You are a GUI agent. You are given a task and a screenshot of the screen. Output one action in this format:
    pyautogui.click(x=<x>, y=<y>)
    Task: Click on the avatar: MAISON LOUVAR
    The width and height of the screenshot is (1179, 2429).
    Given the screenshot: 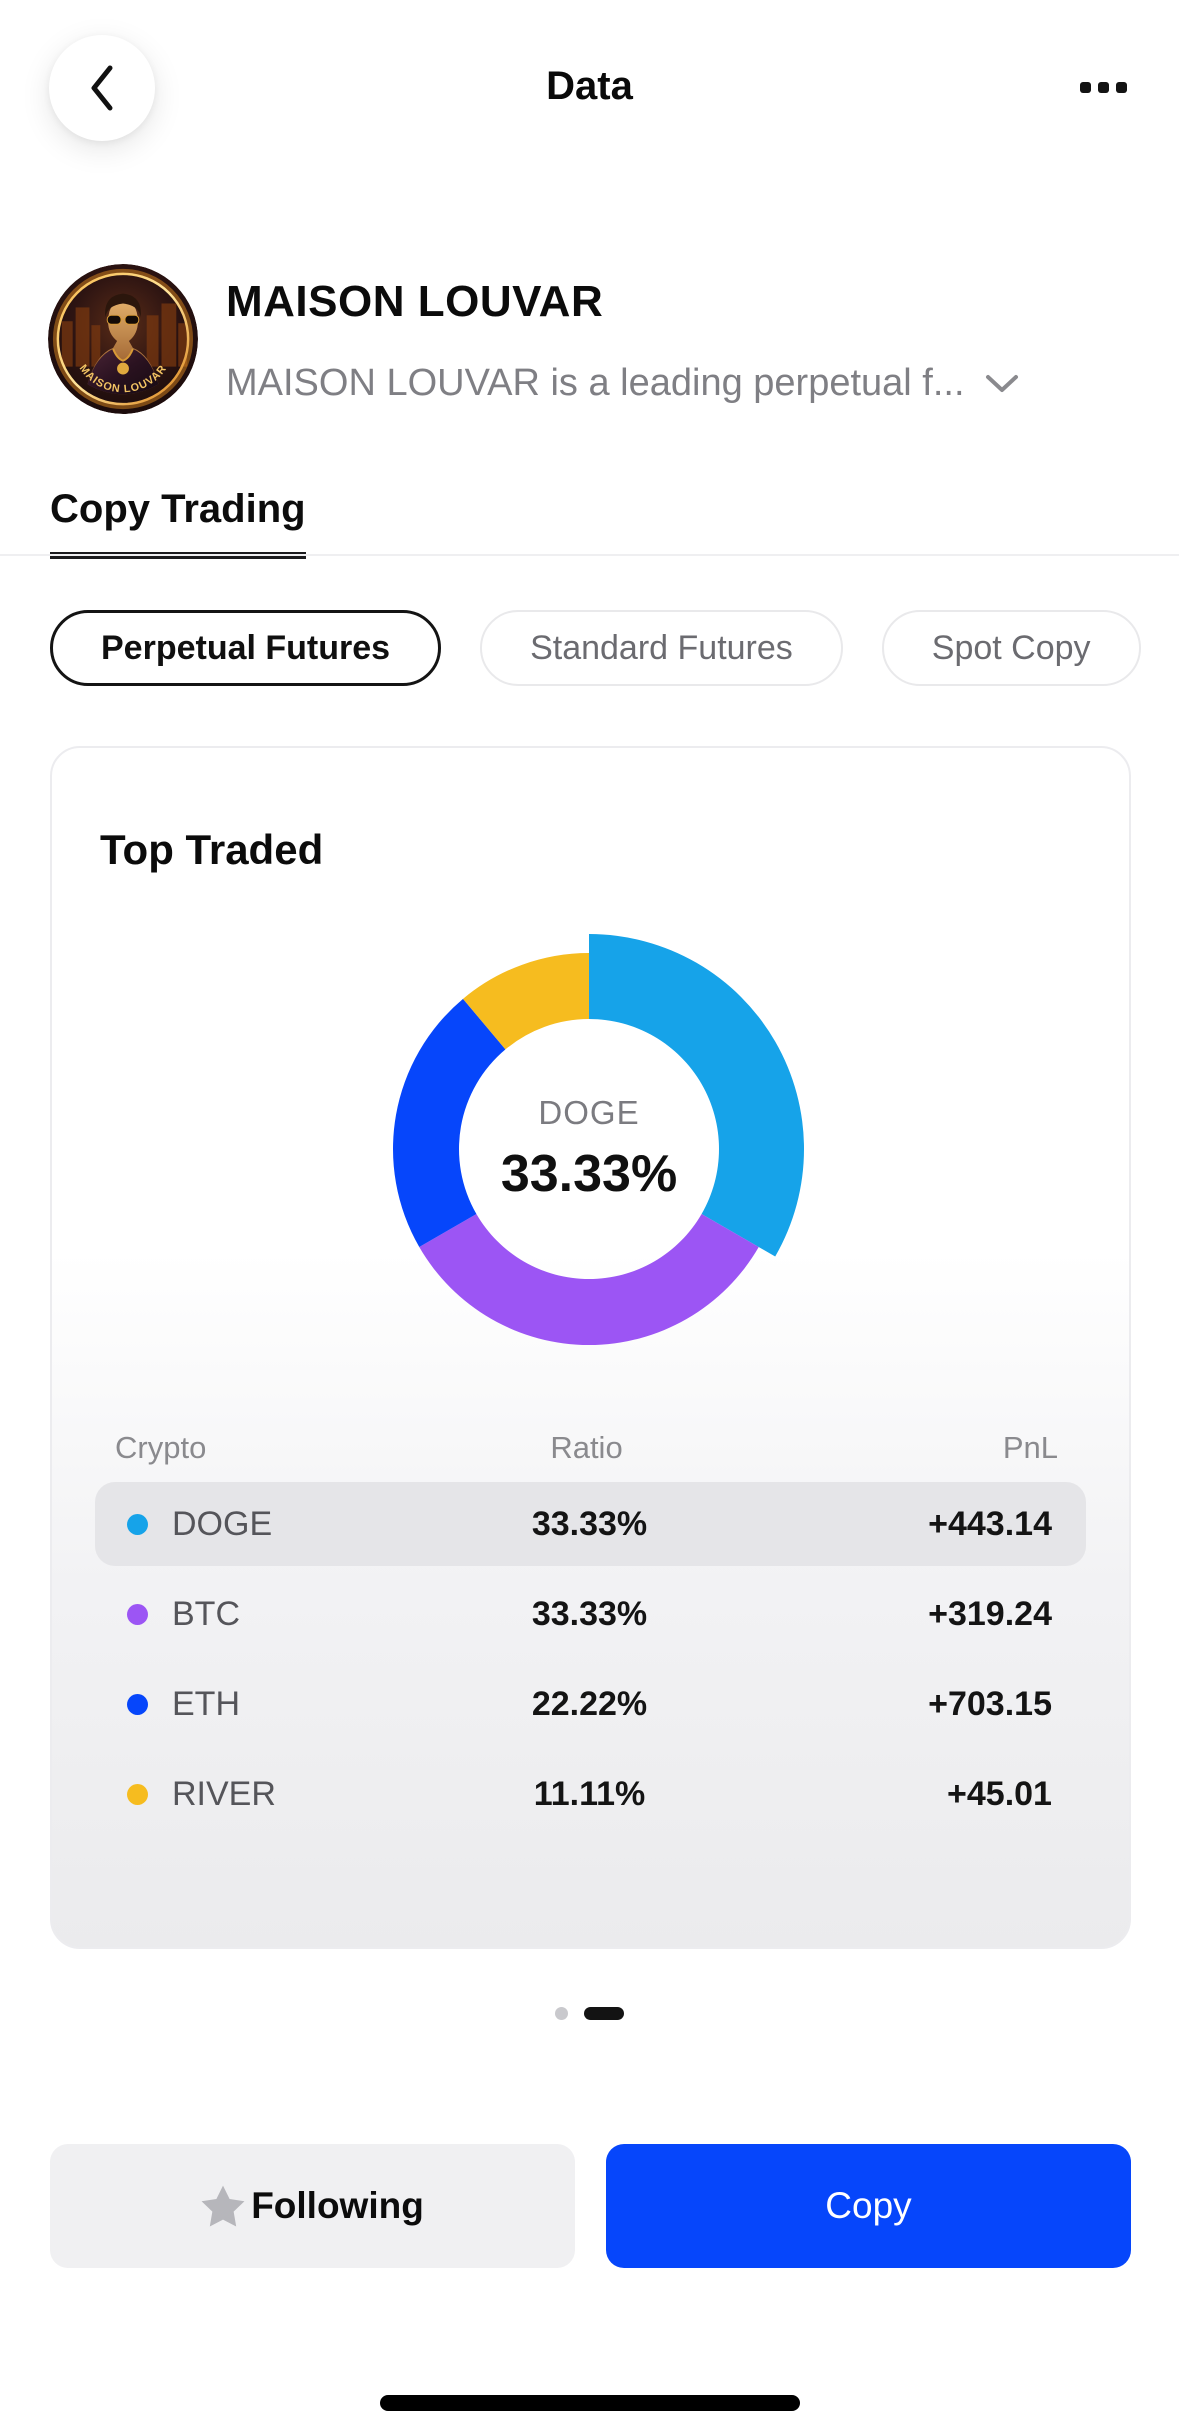 What is the action you would take?
    pyautogui.click(x=123, y=339)
    